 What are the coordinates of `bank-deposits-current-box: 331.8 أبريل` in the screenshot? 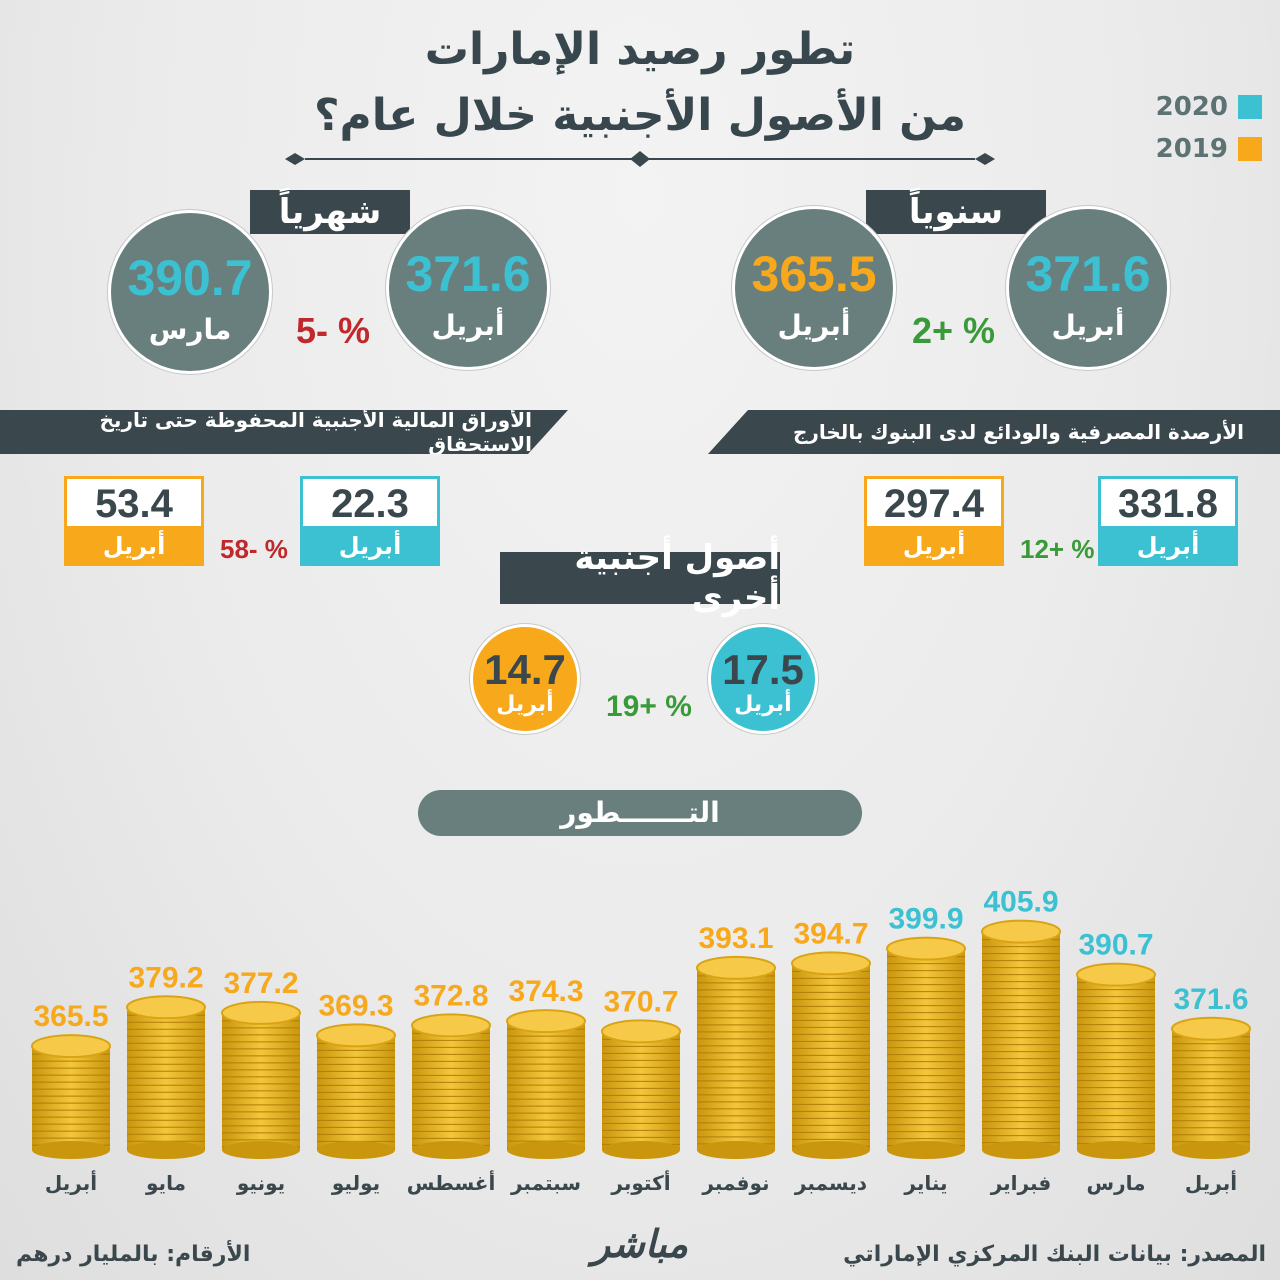 It's located at (1168, 521).